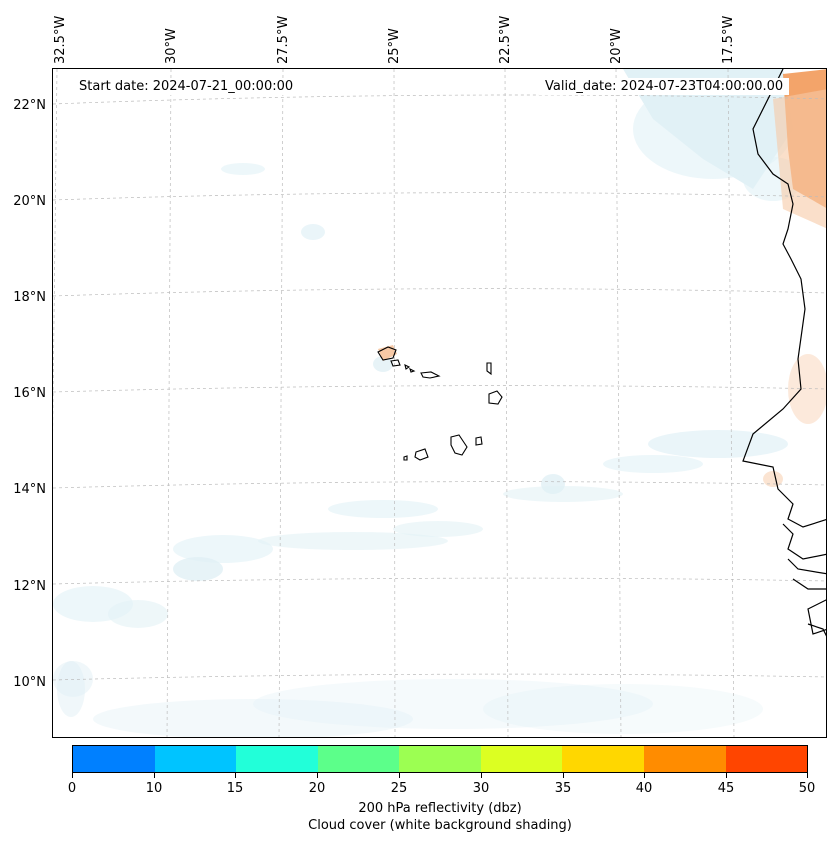 The image size is (837, 843). What do you see at coordinates (481, 788) in the screenshot?
I see `colorbar-label-30: 30` at bounding box center [481, 788].